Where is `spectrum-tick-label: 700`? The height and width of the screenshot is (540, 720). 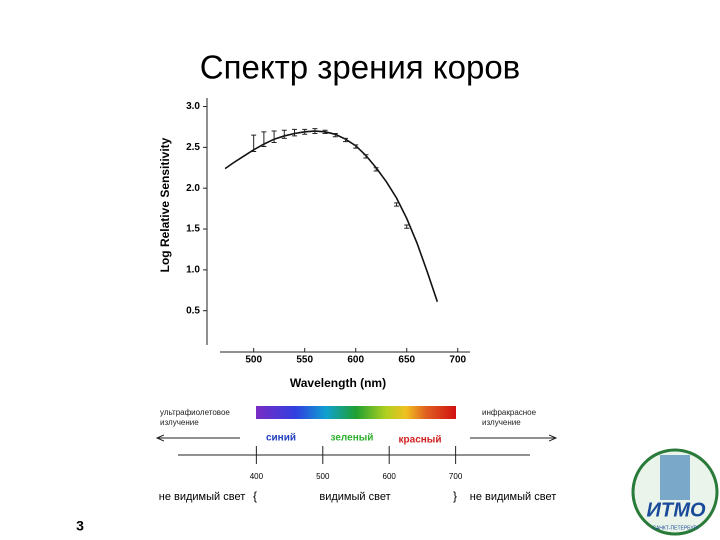
spectrum-tick-label: 700 is located at coordinates (456, 476).